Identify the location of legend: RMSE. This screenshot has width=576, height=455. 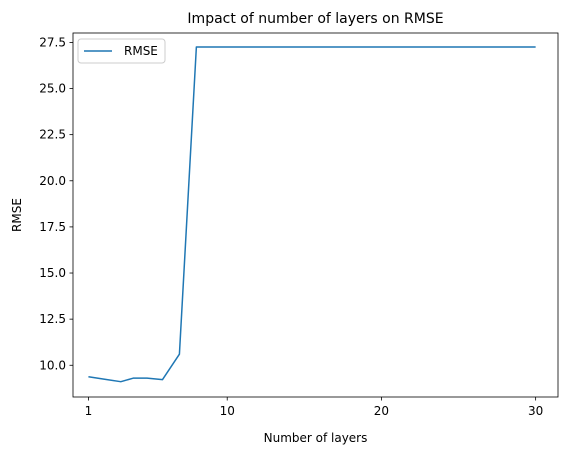
(121, 51).